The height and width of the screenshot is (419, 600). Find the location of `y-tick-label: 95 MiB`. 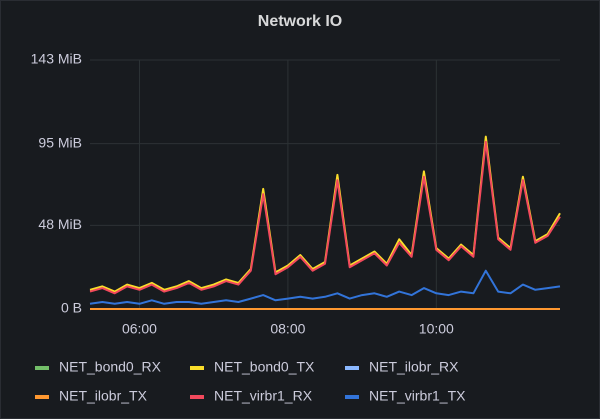

y-tick-label: 95 MiB is located at coordinates (60, 142).